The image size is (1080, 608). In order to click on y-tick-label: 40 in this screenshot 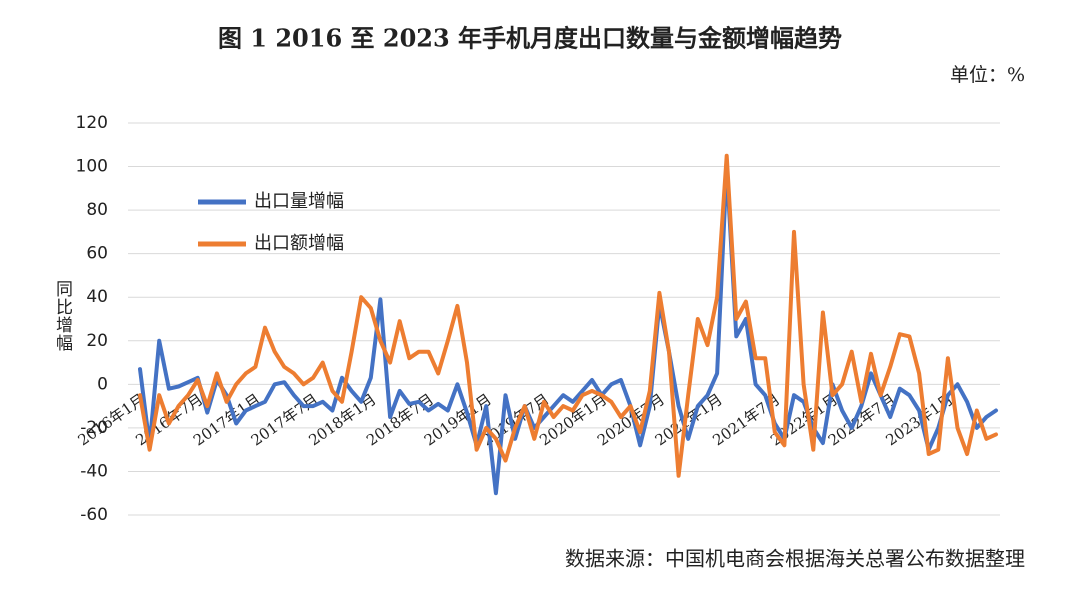, I will do `click(97, 297)`.